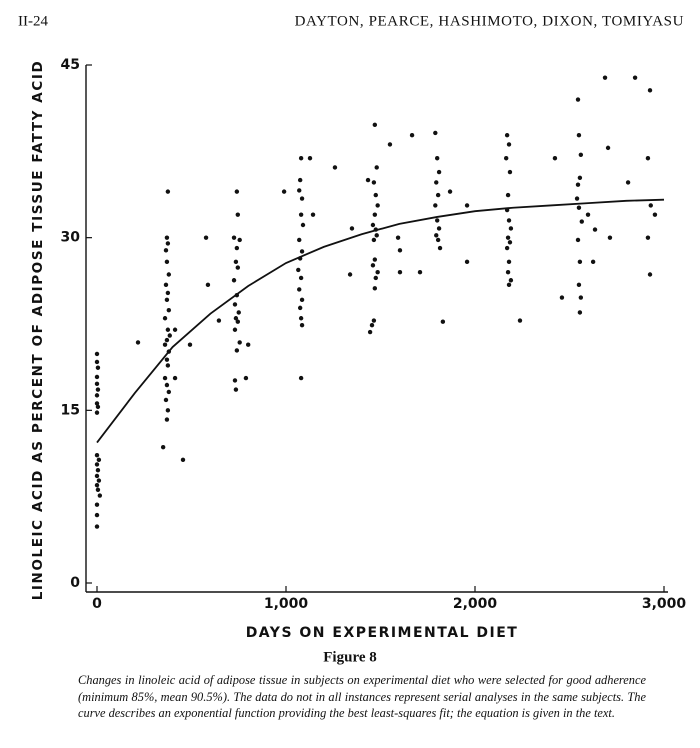  Describe the element at coordinates (475, 604) in the screenshot. I see `x-tick-label: 2,000` at that location.